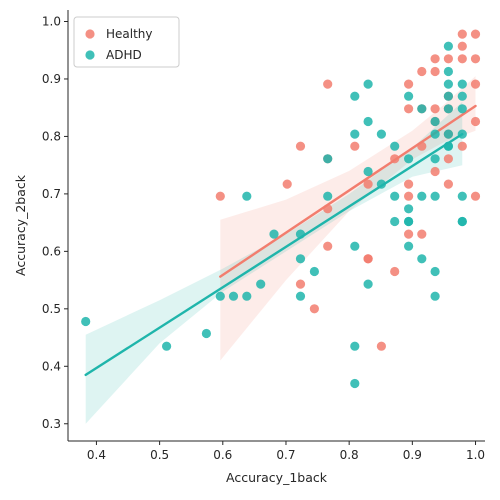 The height and width of the screenshot is (500, 500). I want to click on y-tick-label: 0.3, so click(51, 424).